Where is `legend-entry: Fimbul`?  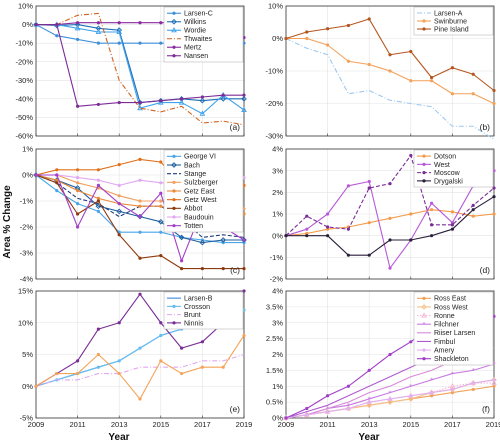 legend-entry: Fimbul is located at coordinates (444, 342).